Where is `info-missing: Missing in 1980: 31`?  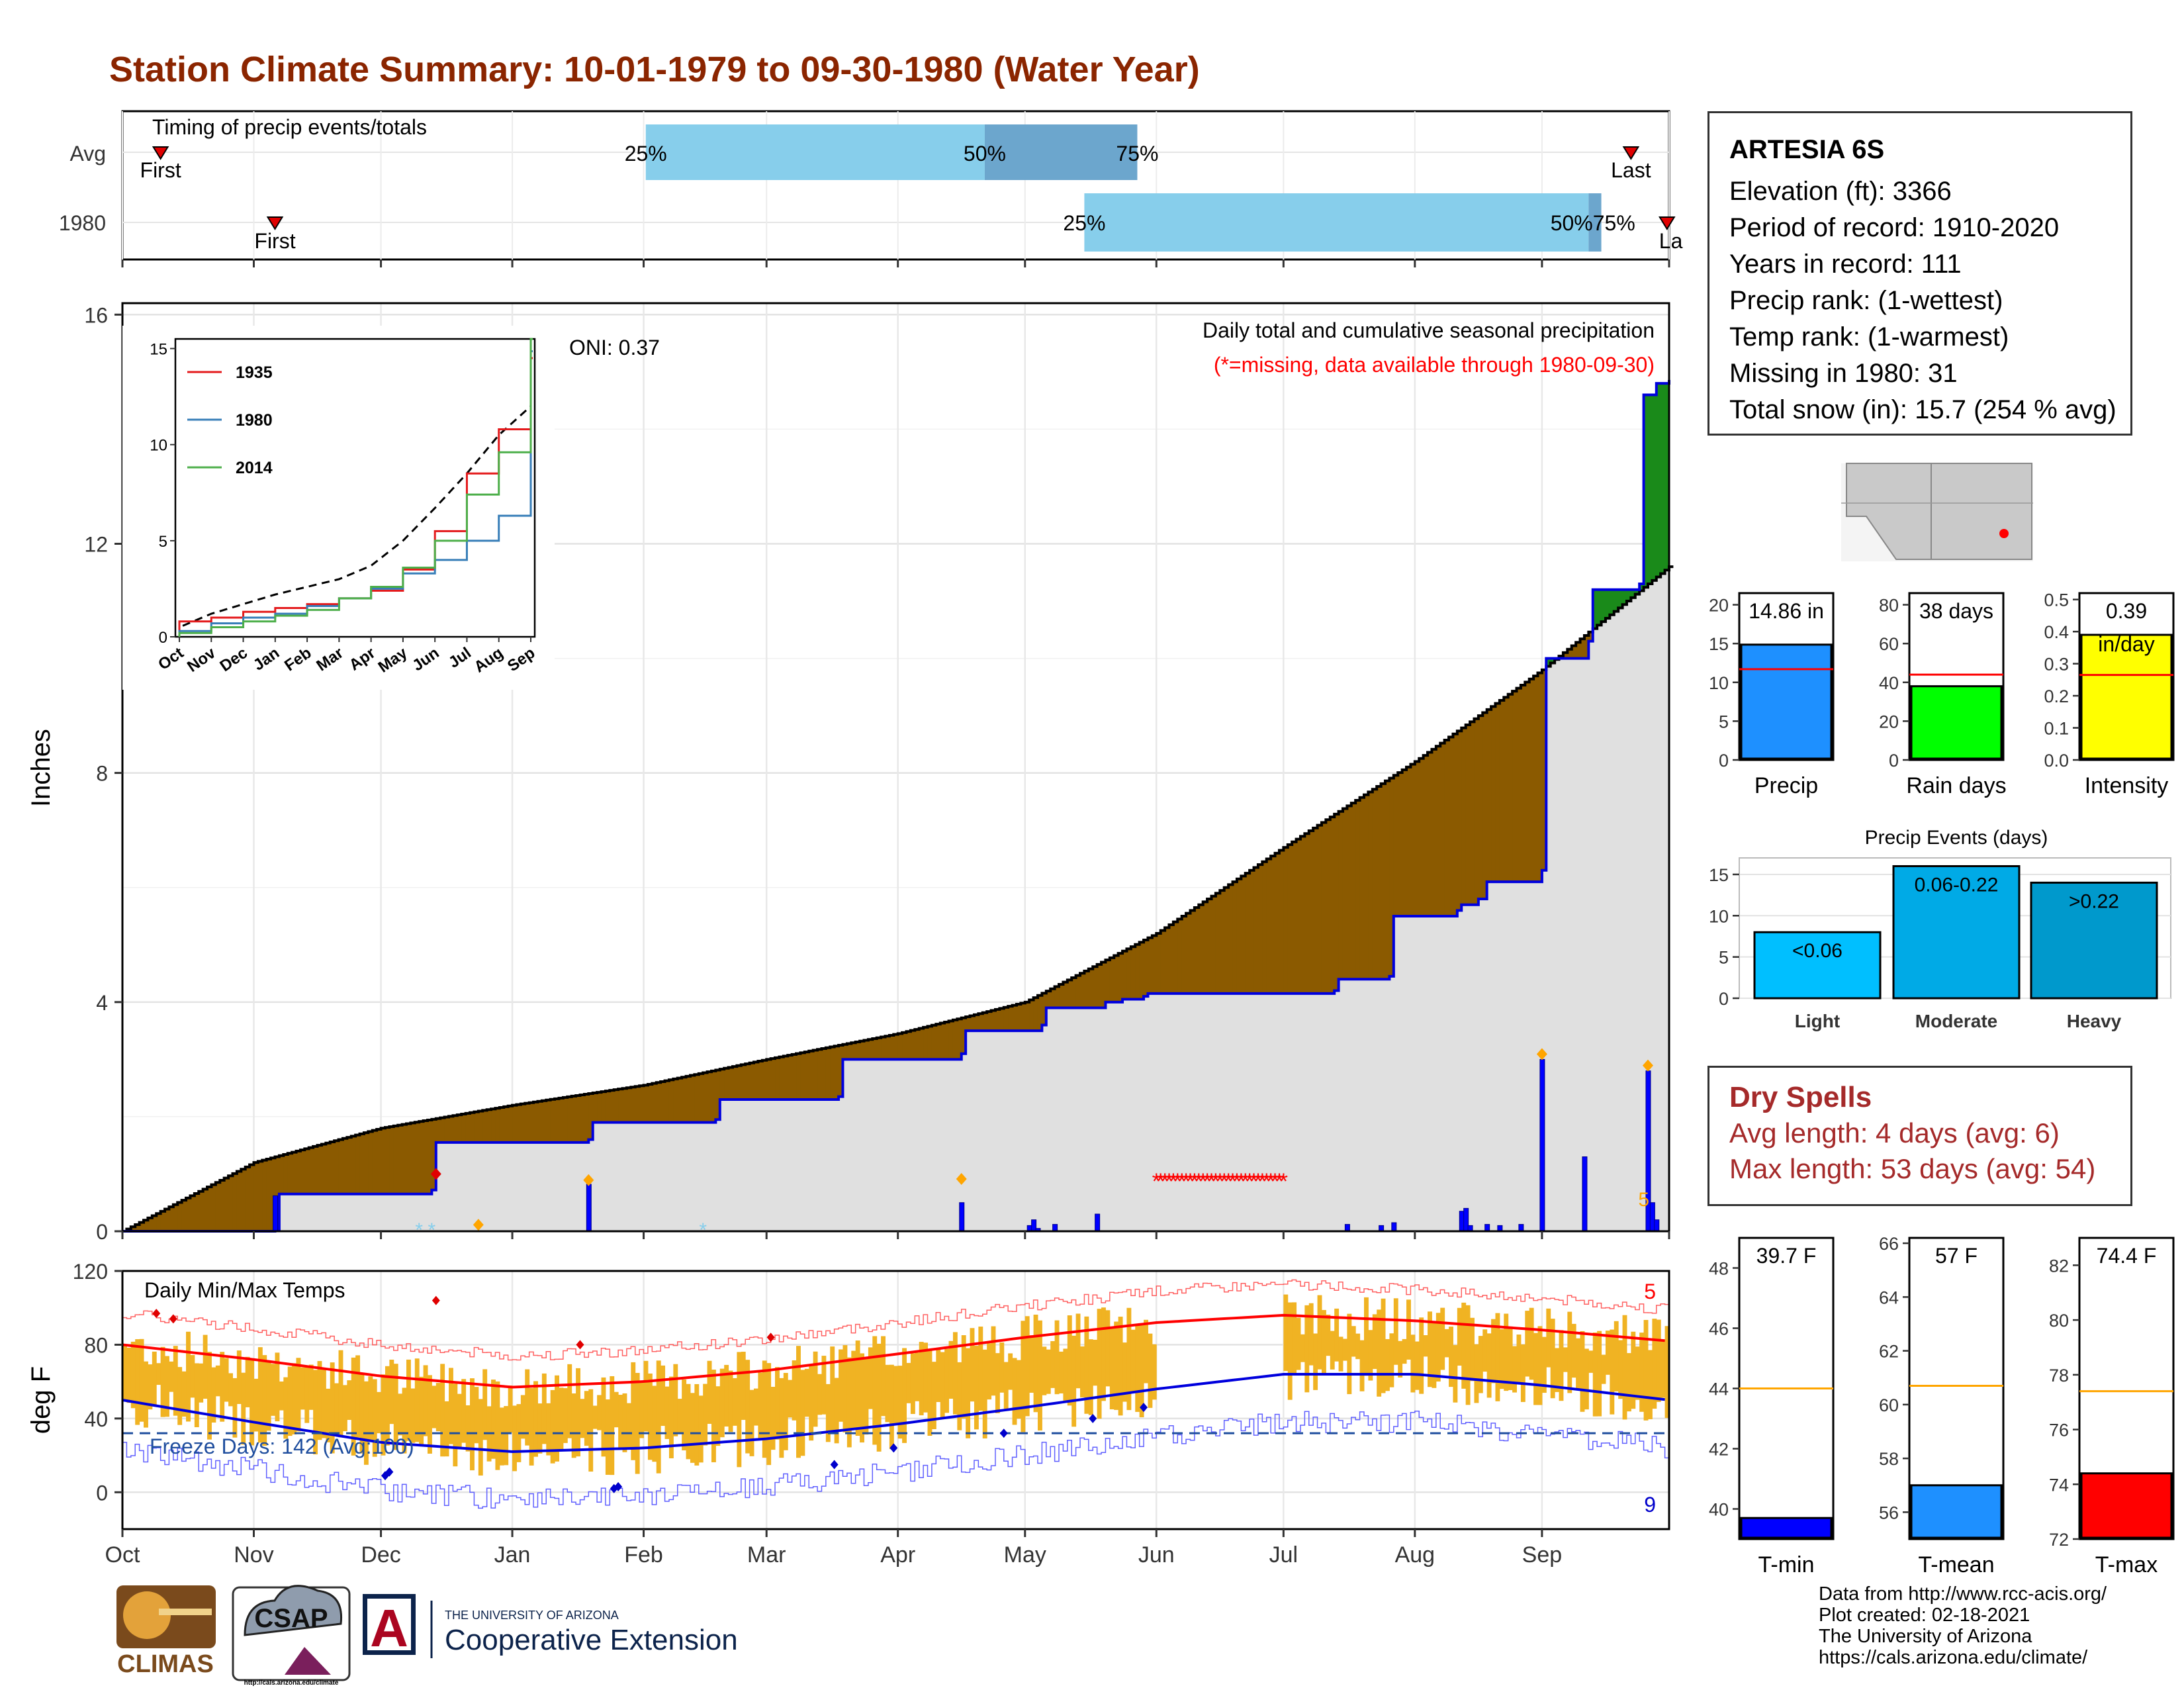
info-missing: Missing in 1980: 31 is located at coordinates (1843, 373).